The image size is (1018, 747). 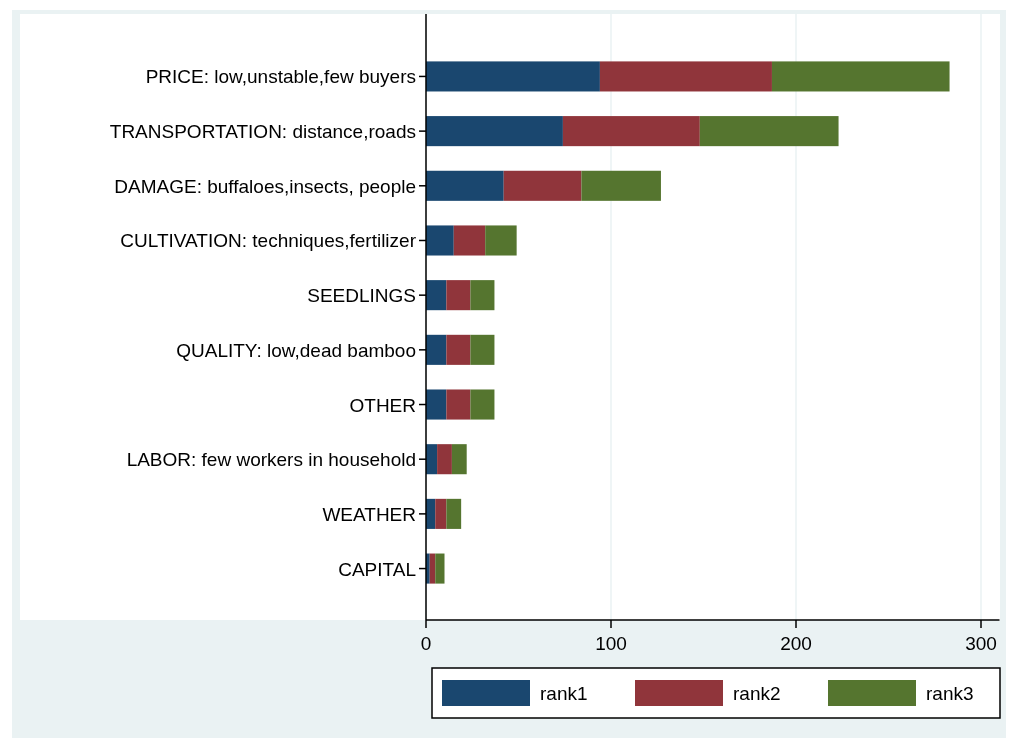 I want to click on legend-label: rank3, so click(x=950, y=693).